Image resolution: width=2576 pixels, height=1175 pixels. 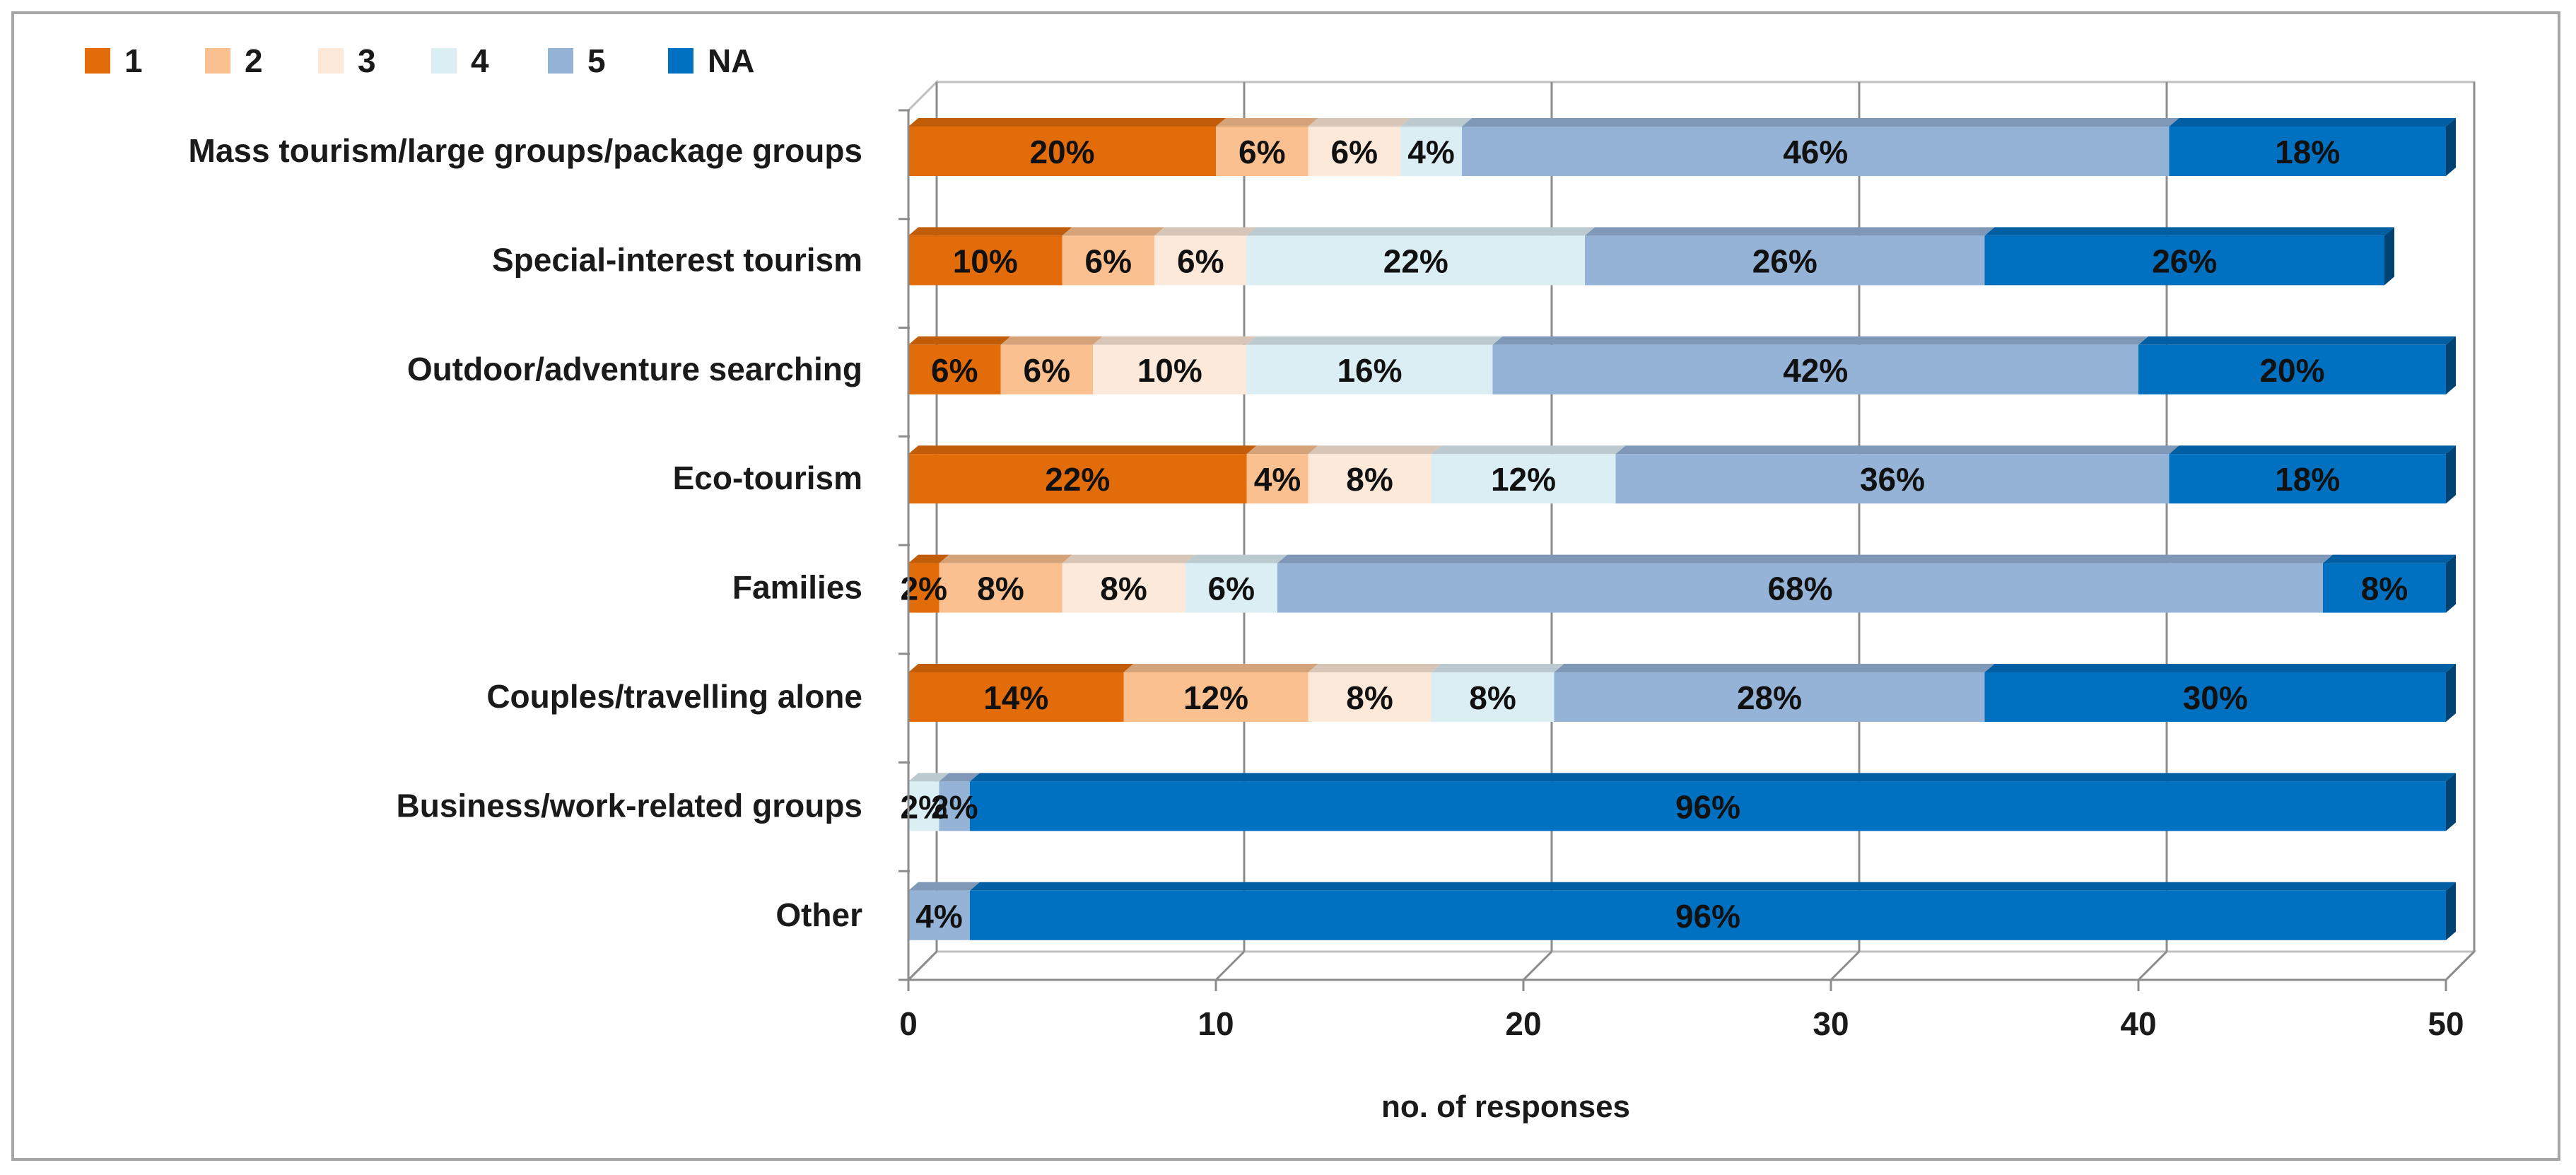 I want to click on x-tick-label: 10, so click(x=1216, y=1023).